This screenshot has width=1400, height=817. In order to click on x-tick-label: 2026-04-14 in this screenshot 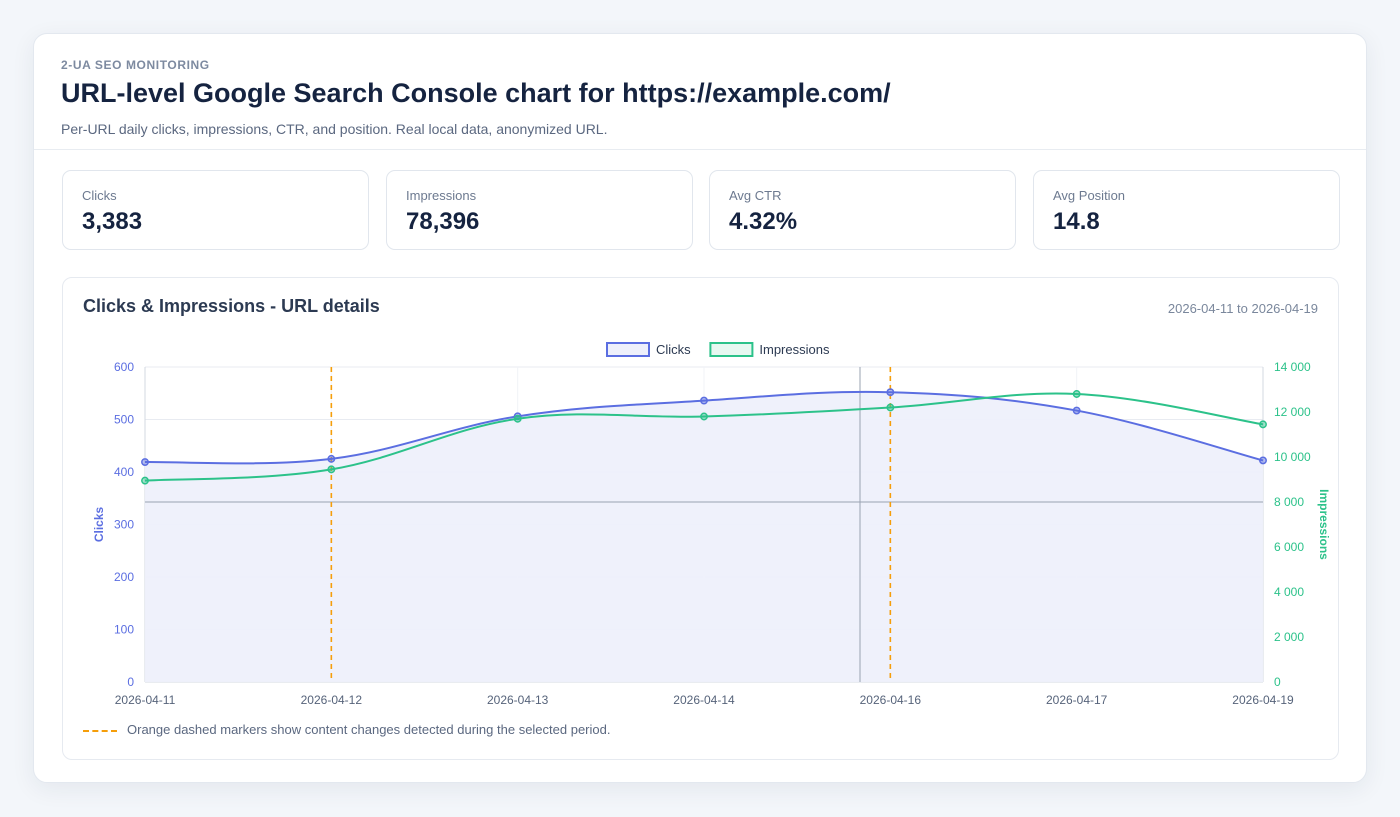, I will do `click(704, 700)`.